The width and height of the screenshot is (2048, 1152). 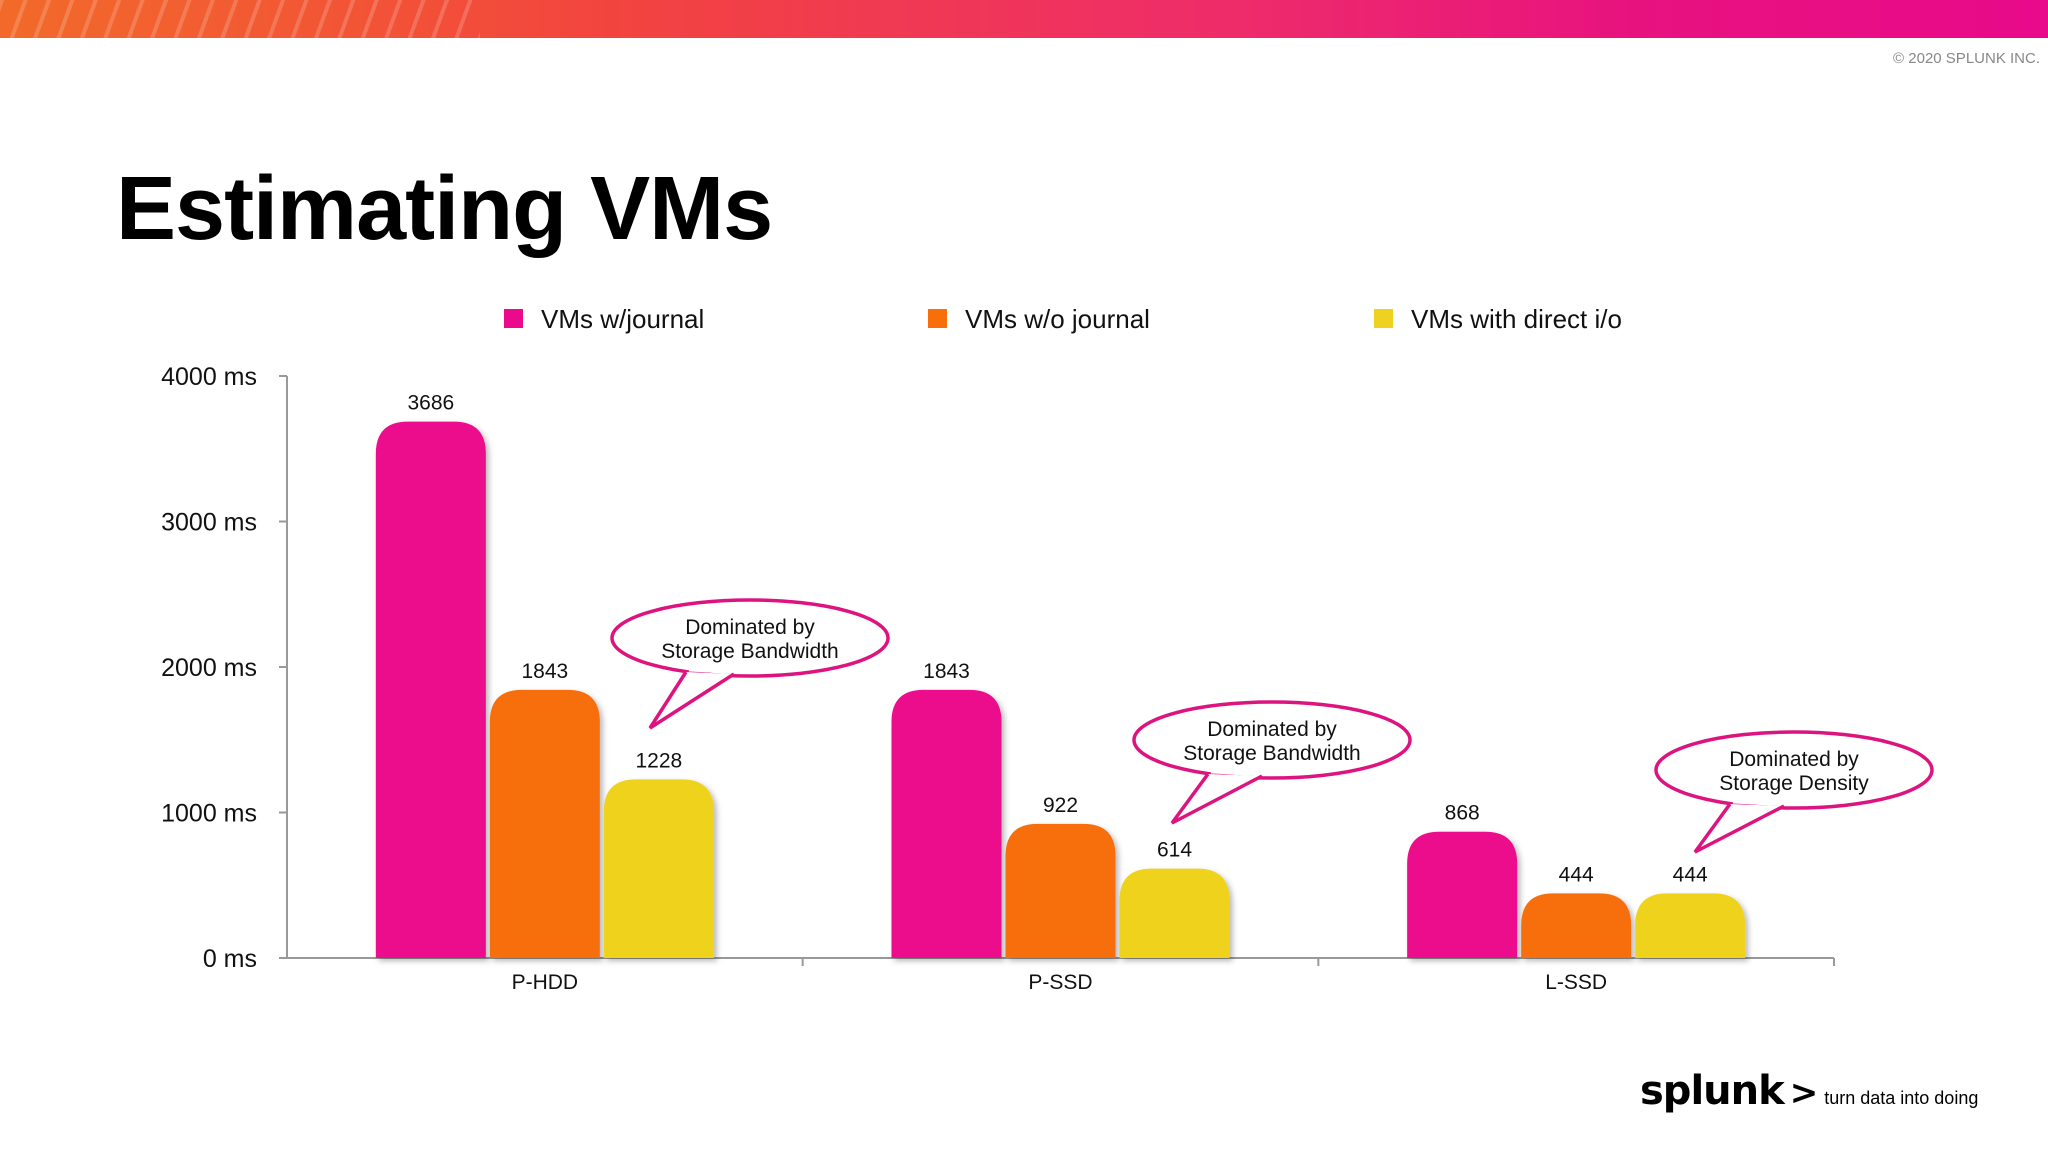 What do you see at coordinates (1174, 850) in the screenshot?
I see `data-label: 614` at bounding box center [1174, 850].